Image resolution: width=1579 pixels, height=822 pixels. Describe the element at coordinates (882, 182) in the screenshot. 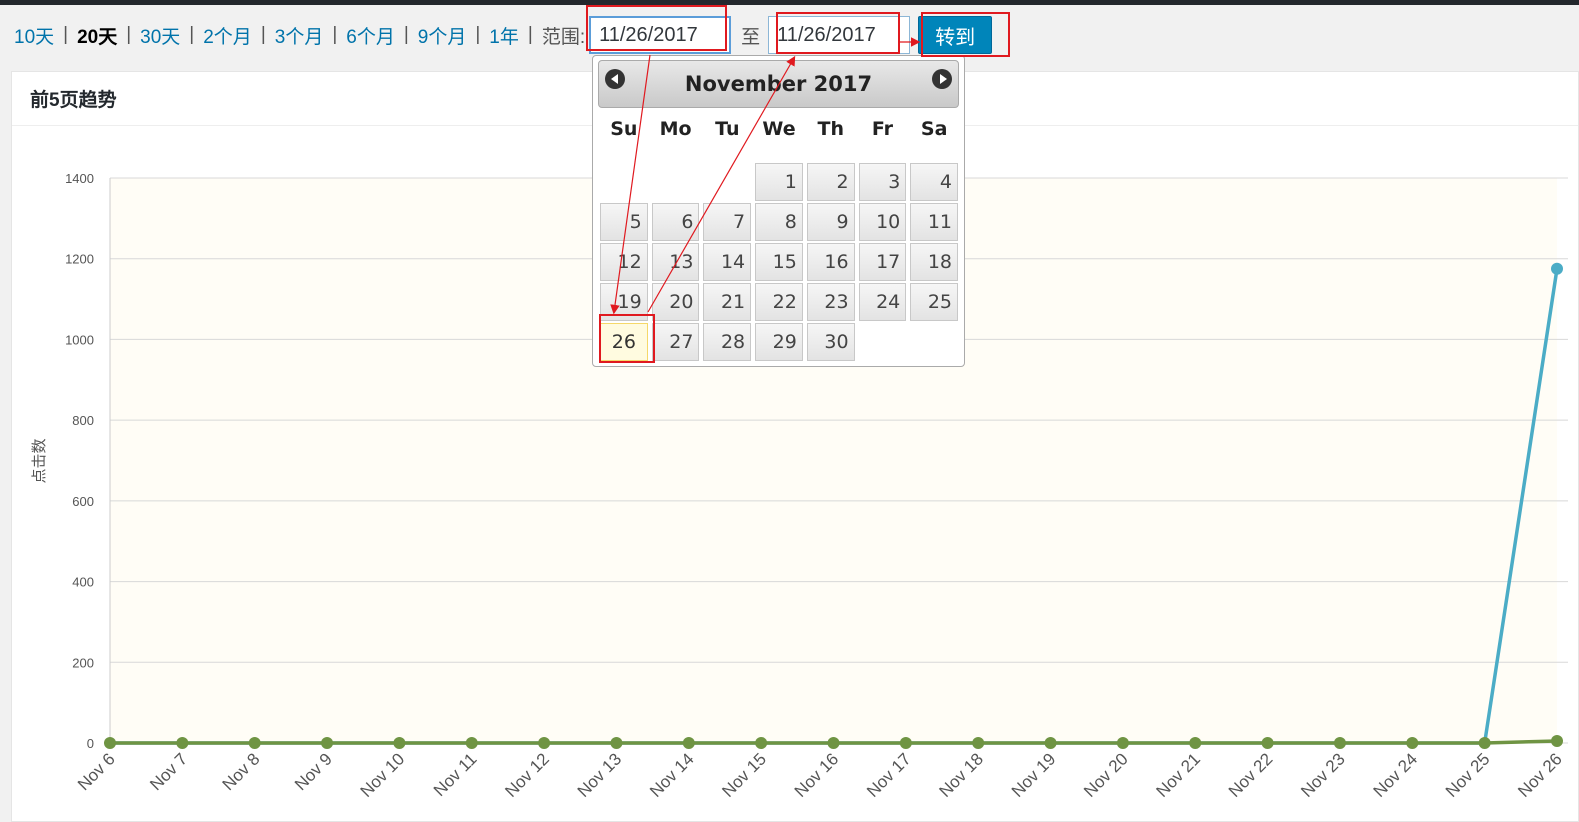

I see `datepicker-day-3: 3` at that location.